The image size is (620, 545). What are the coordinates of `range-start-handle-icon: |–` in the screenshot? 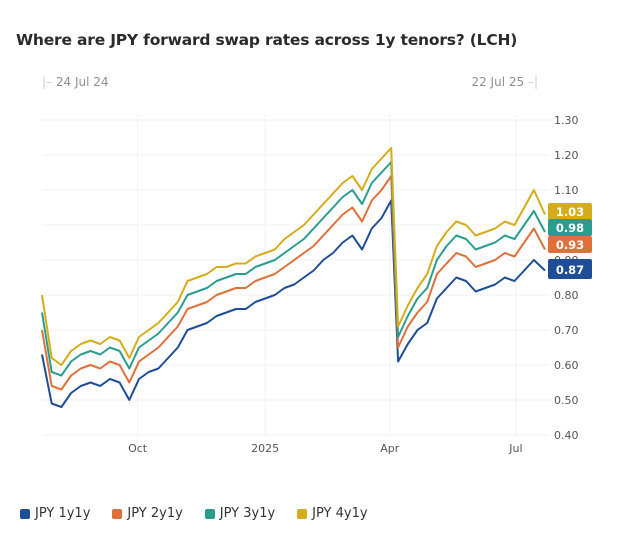 It's located at (47, 82).